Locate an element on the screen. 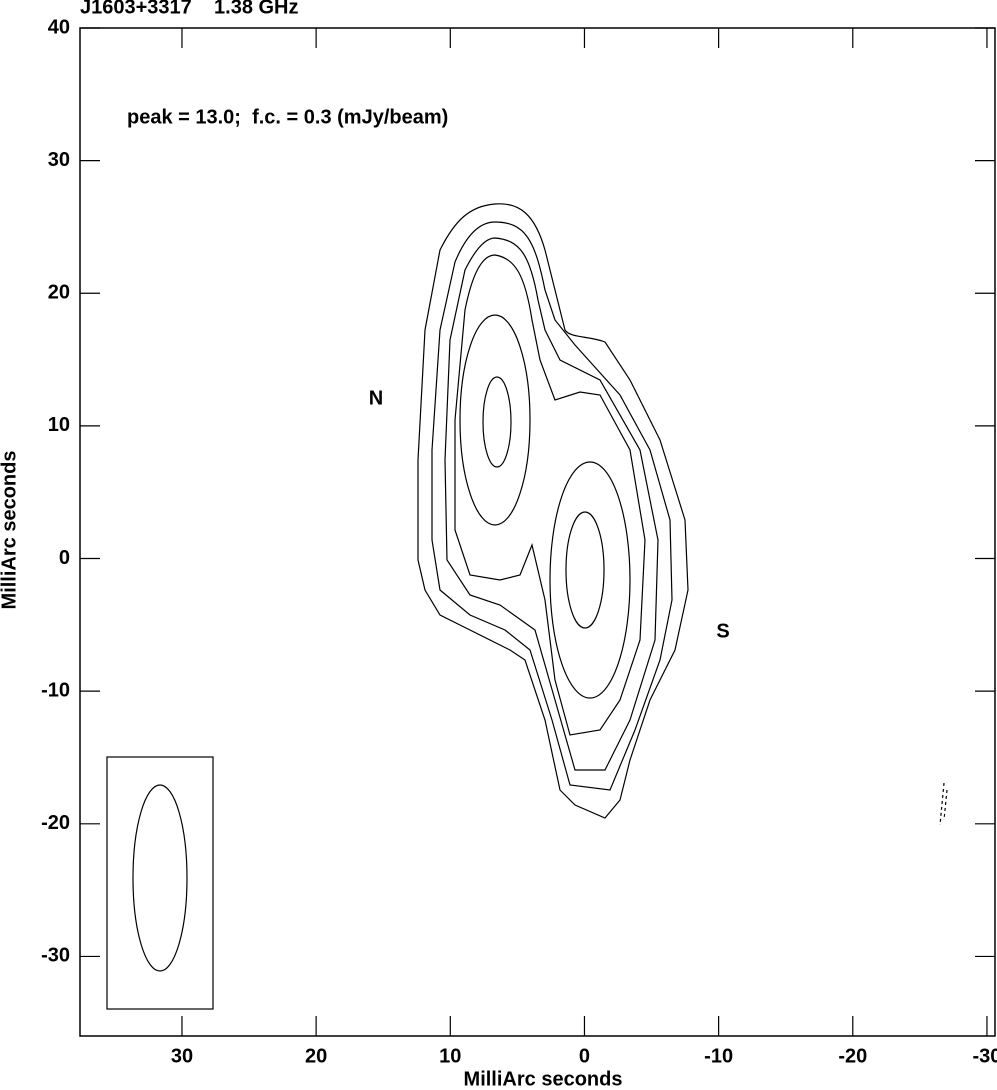  y-tick-label: 10 is located at coordinates (59, 425).